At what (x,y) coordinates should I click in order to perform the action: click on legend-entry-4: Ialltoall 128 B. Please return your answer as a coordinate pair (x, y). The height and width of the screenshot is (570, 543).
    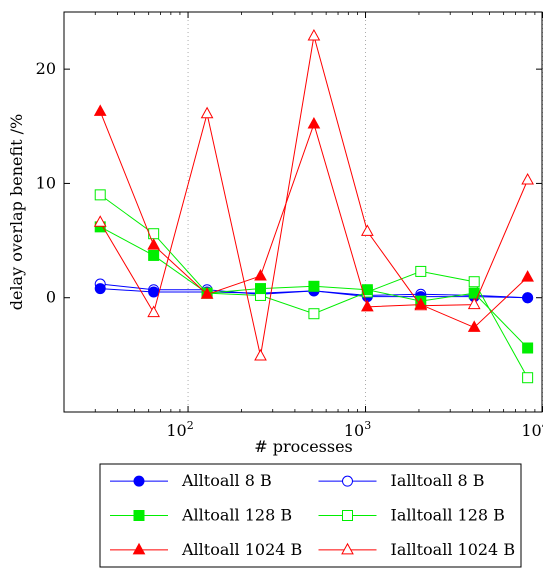
    Looking at the image, I should click on (411, 515).